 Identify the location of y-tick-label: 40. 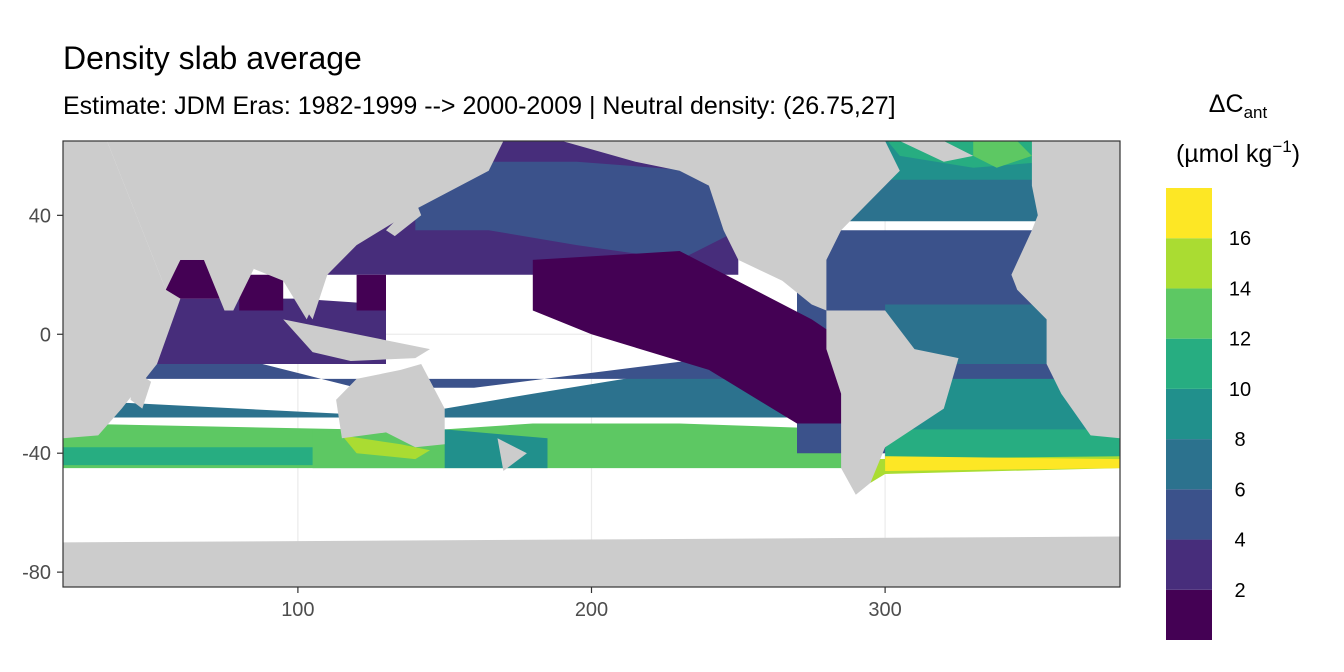
(40, 216).